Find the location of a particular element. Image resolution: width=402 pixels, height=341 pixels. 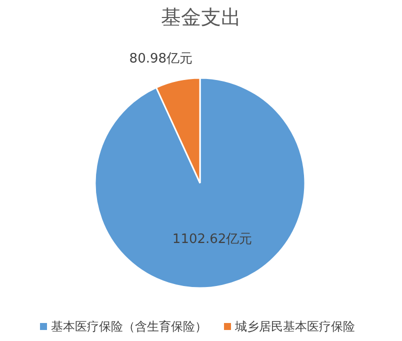

legend-label: 城乡居民基本医疗保险 is located at coordinates (294, 326).